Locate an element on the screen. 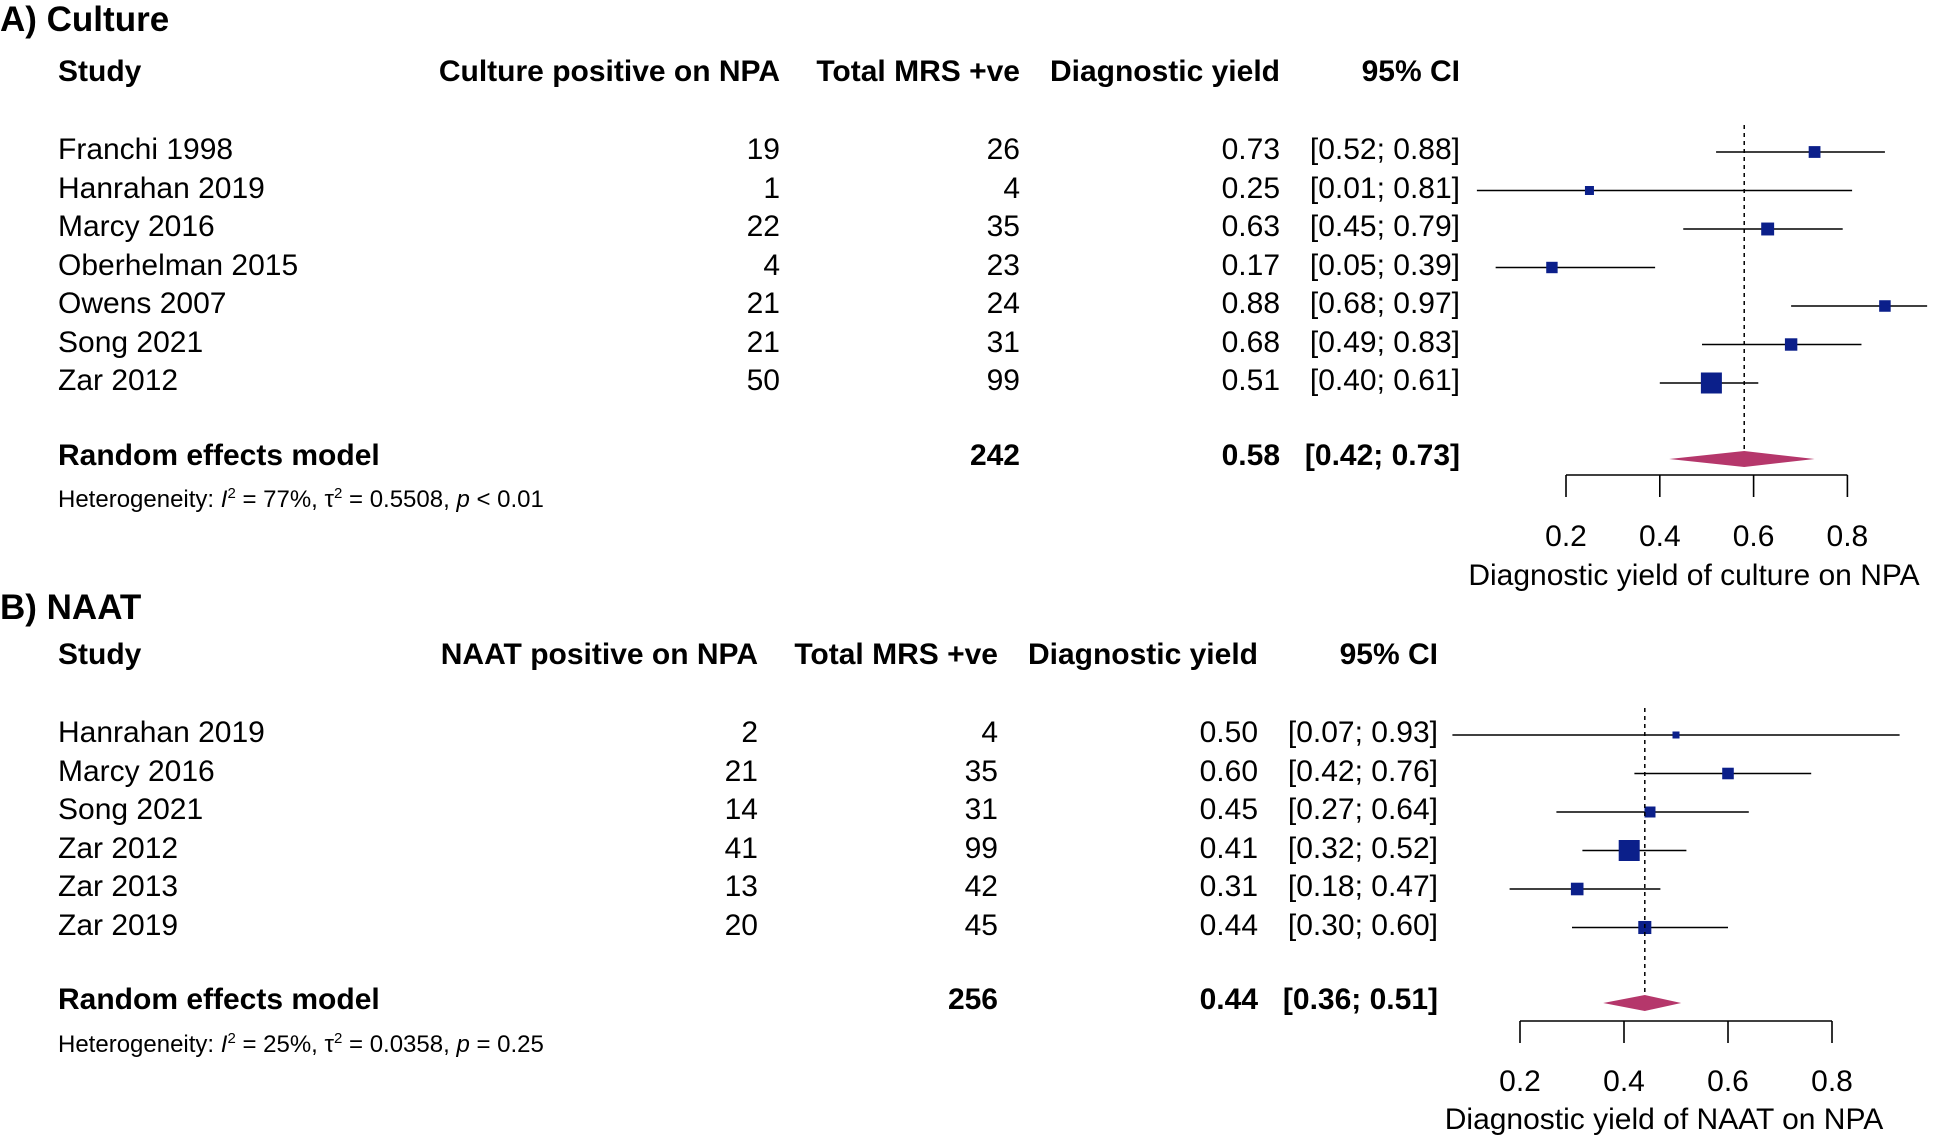  estimate-value: 0.51 is located at coordinates (1250, 380).